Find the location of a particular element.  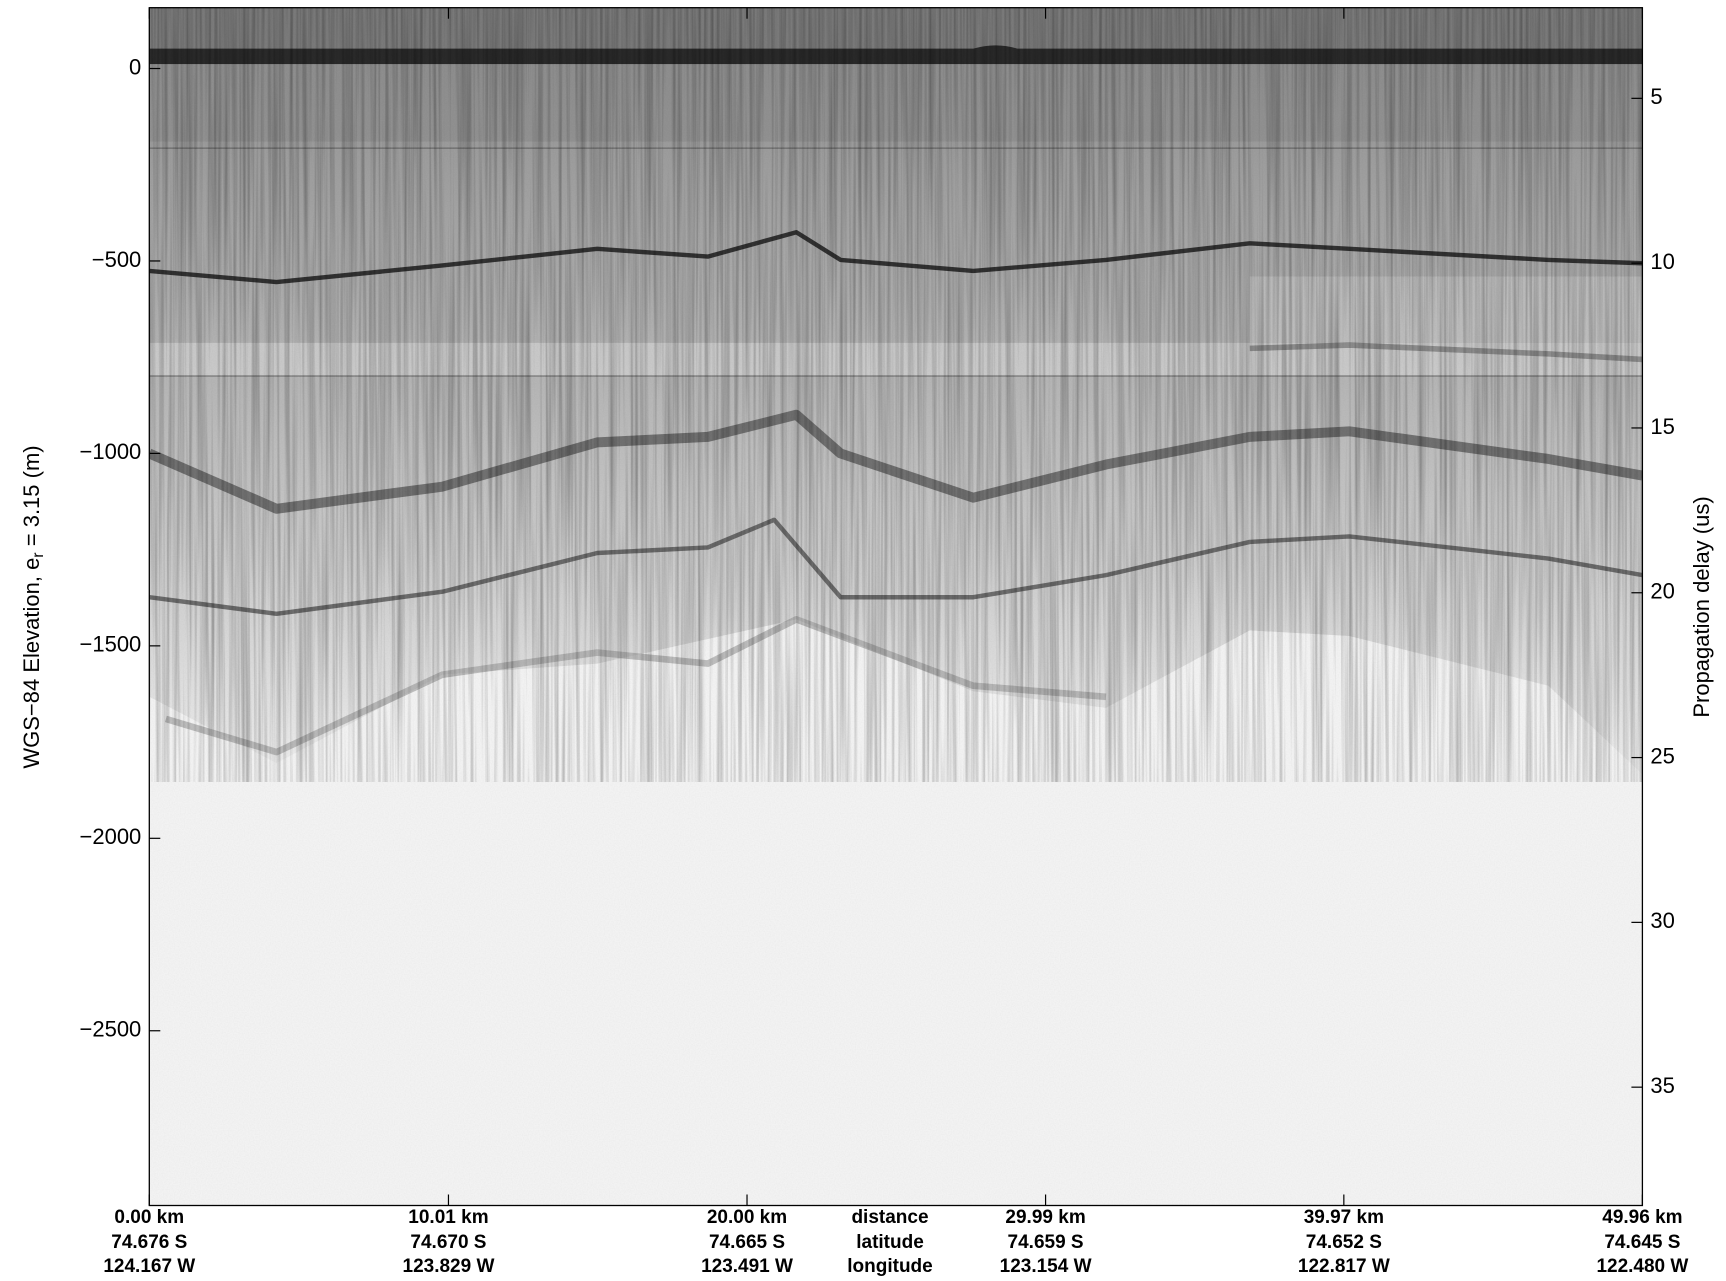

x-tick-latitude: 74.665 S is located at coordinates (747, 1242).